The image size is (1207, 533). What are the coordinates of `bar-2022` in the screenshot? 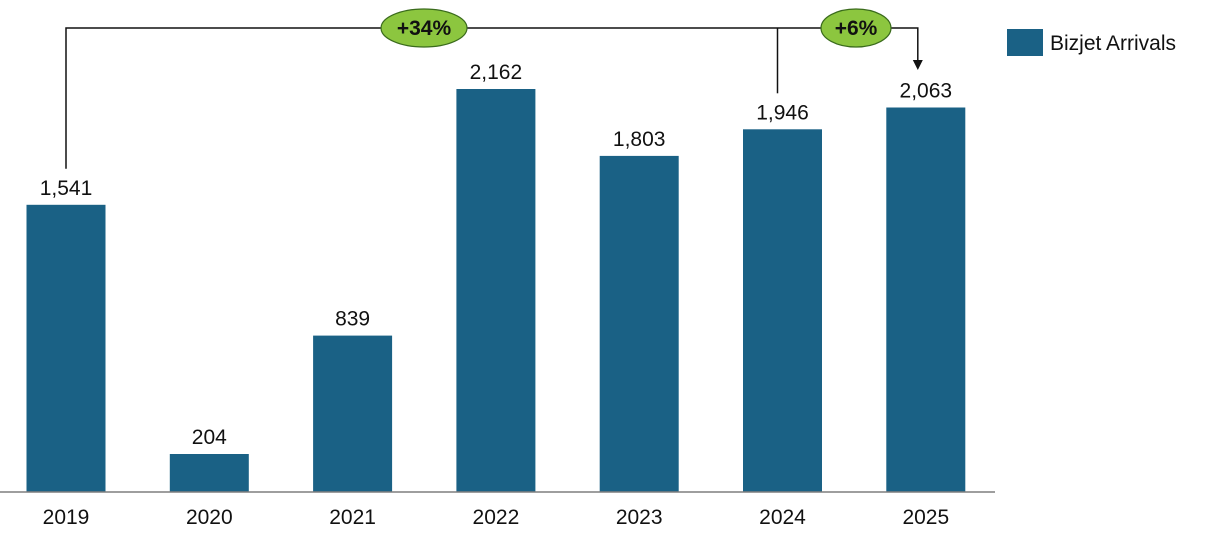 It's located at (496, 290).